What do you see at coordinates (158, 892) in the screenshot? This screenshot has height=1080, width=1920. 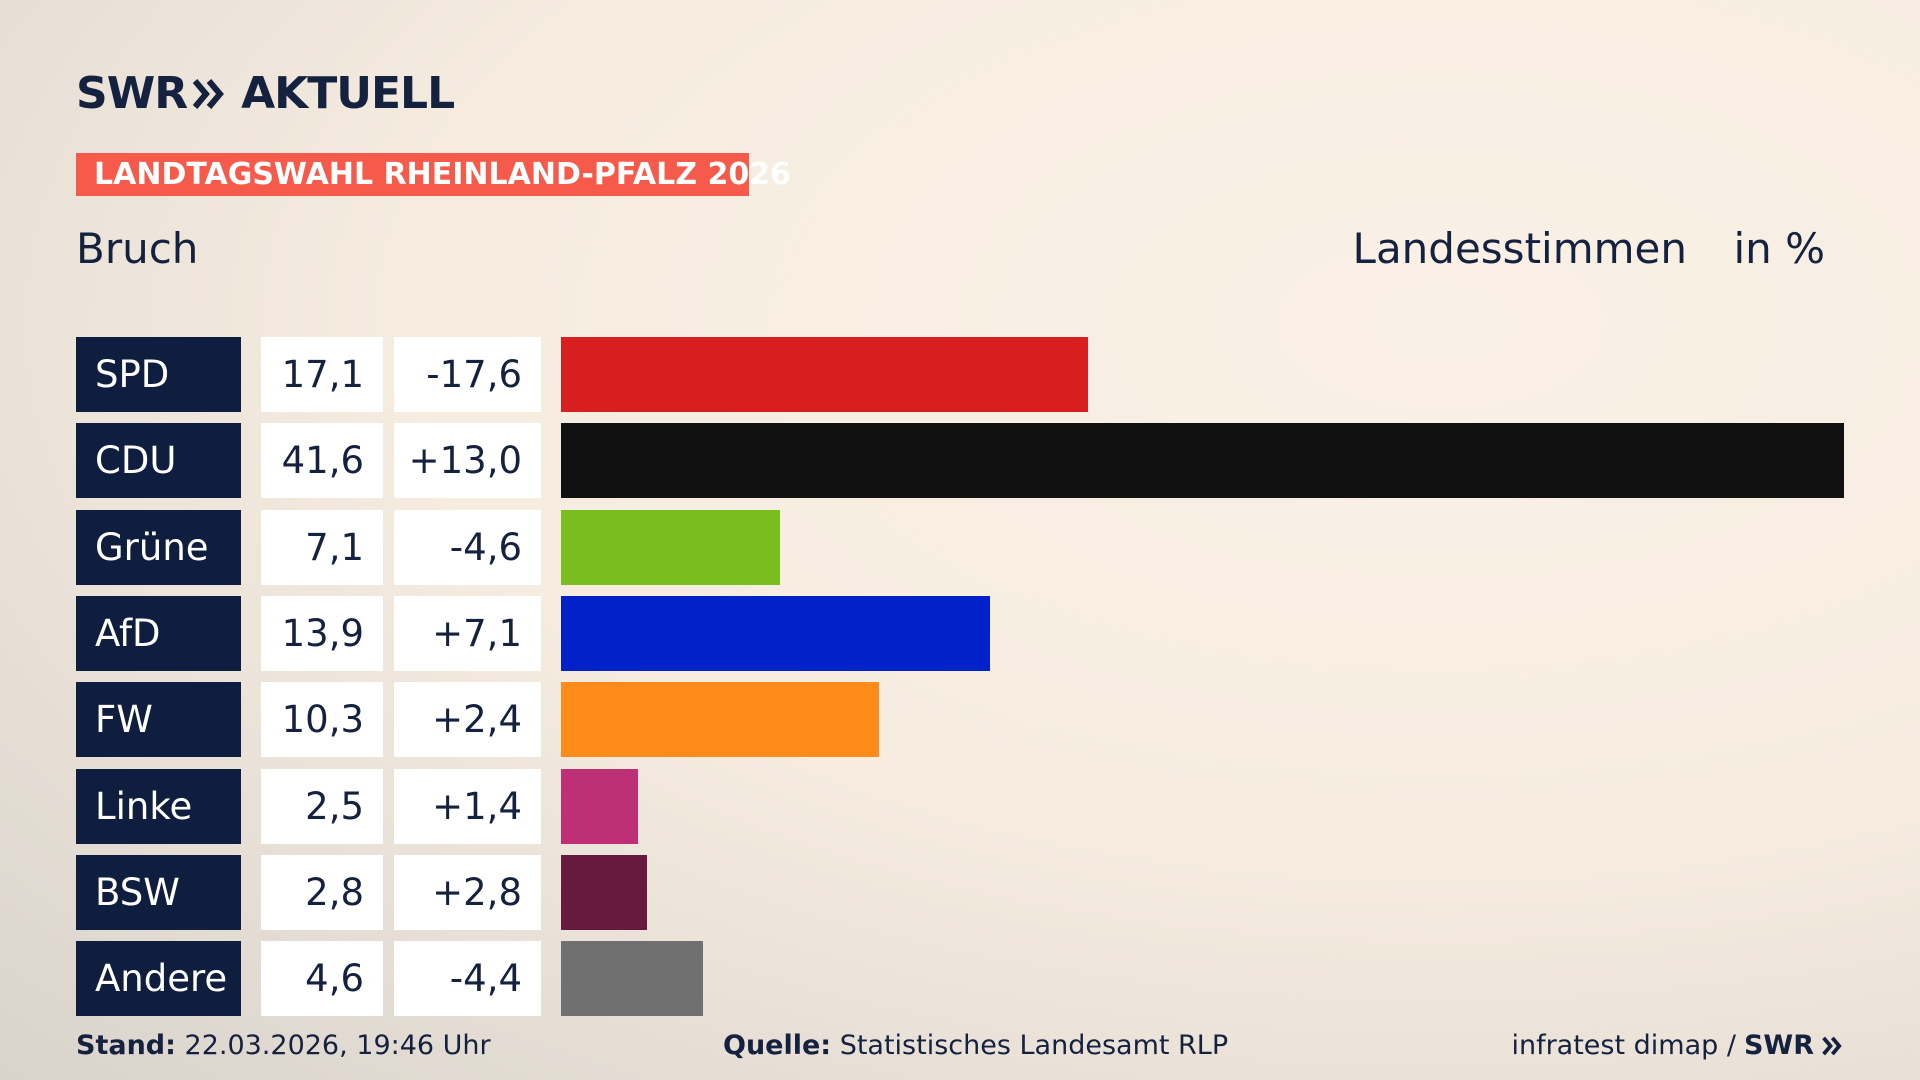 I see `party-label: BSW` at bounding box center [158, 892].